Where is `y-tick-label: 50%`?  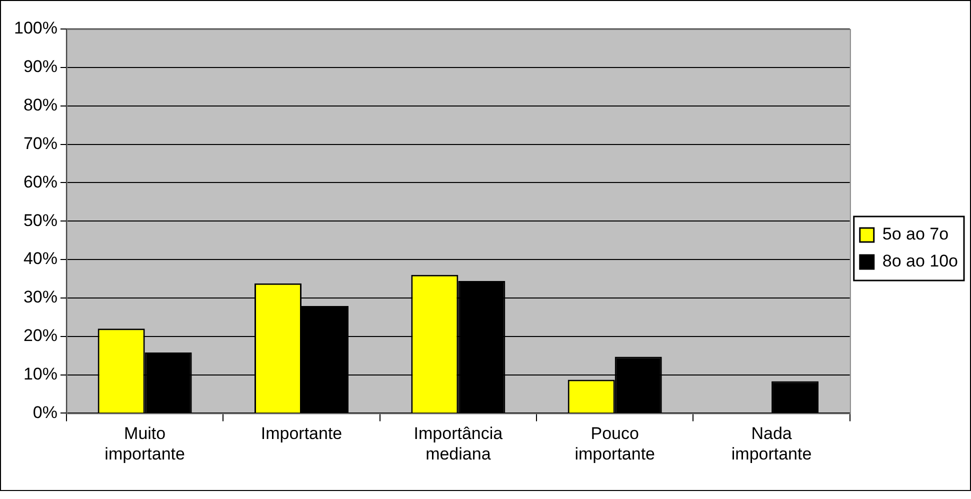
y-tick-label: 50% is located at coordinates (40, 220).